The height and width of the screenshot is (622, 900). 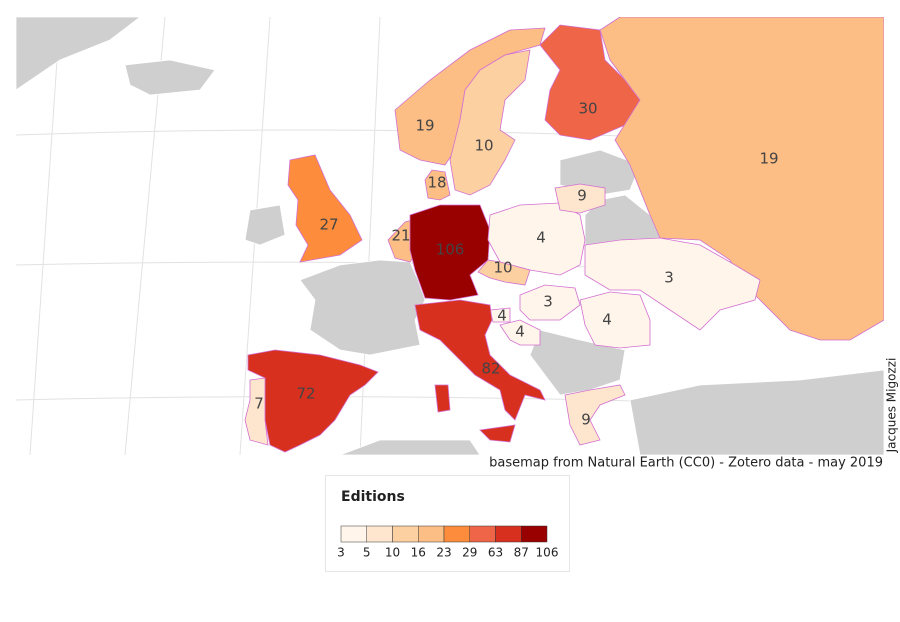 What do you see at coordinates (447, 523) in the screenshot?
I see `legend-box` at bounding box center [447, 523].